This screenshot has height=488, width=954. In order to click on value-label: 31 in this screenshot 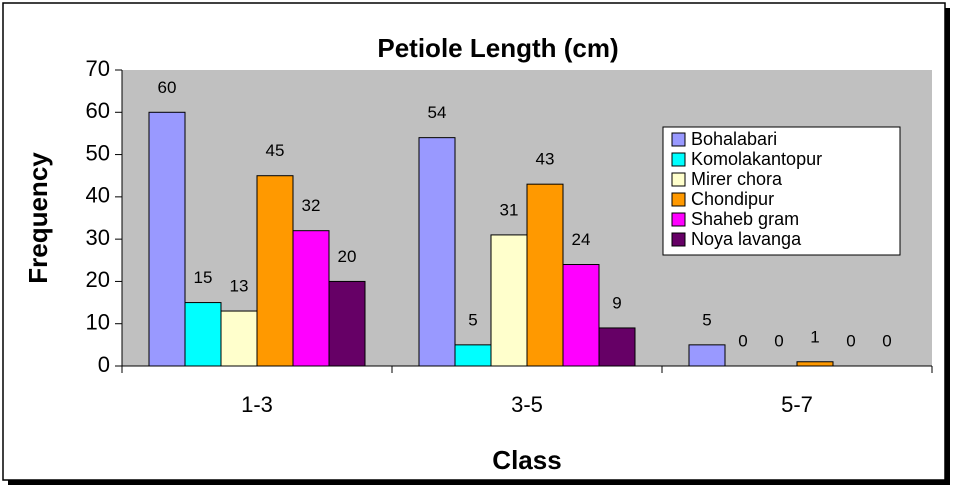, I will do `click(509, 209)`.